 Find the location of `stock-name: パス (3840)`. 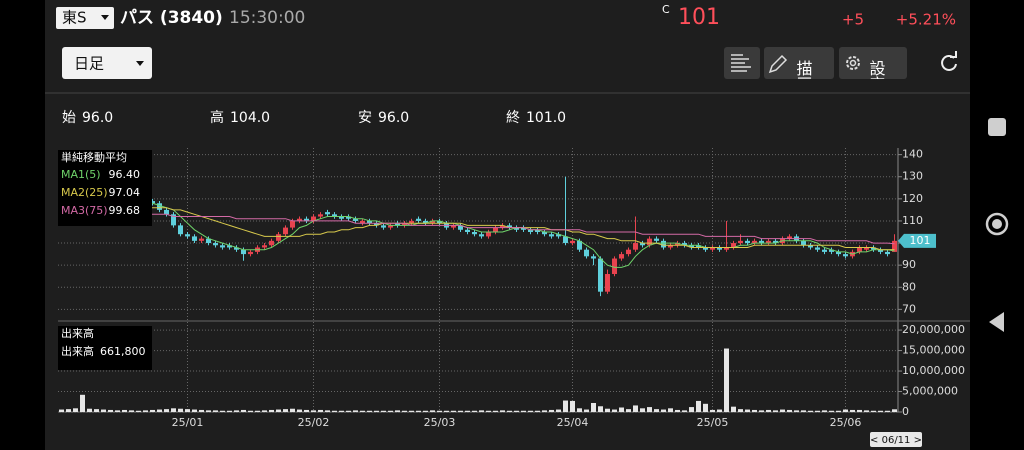

stock-name: パス (3840) is located at coordinates (171, 18).